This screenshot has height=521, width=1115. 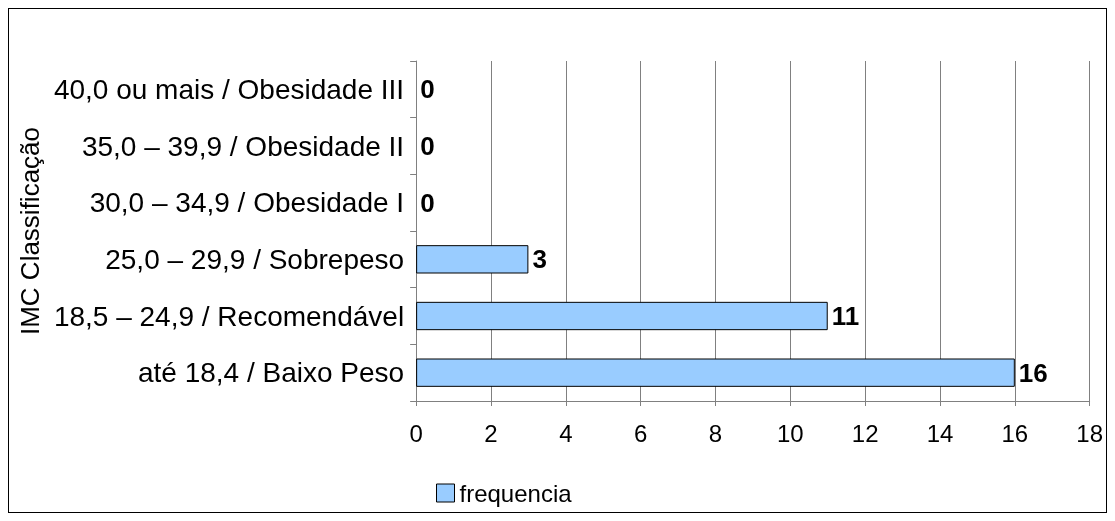 What do you see at coordinates (1015, 433) in the screenshot?
I see `x-tick-label: 16` at bounding box center [1015, 433].